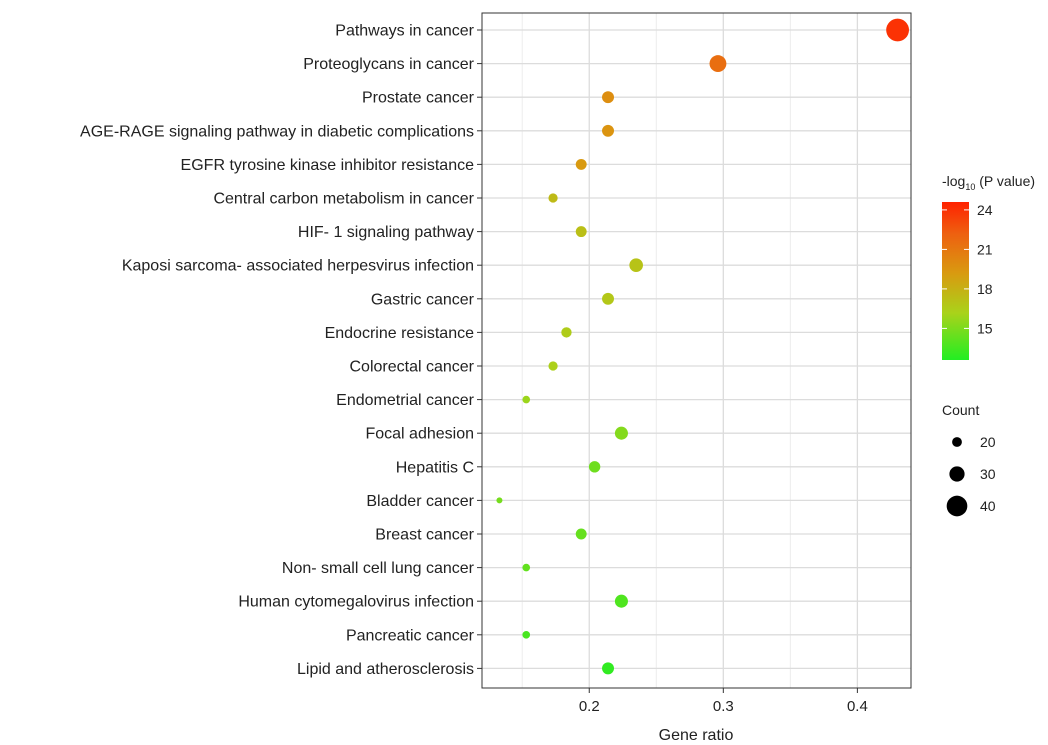  Describe the element at coordinates (356, 602) in the screenshot. I see `y-tick-label: Human cytomegalovirus infection` at that location.